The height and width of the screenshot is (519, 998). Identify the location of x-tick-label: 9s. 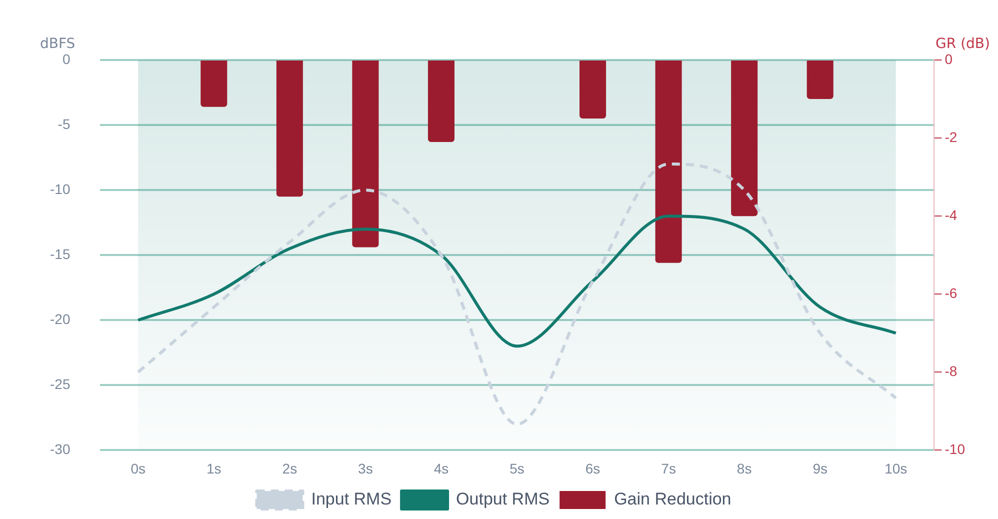
(820, 468).